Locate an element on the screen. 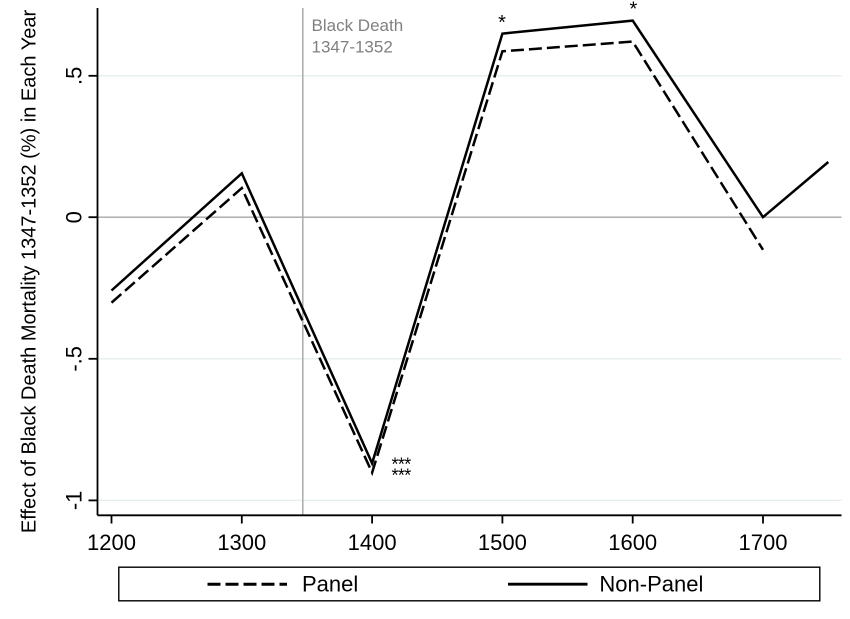 The height and width of the screenshot is (619, 850). svg-text: 1347-1352 is located at coordinates (352, 47).